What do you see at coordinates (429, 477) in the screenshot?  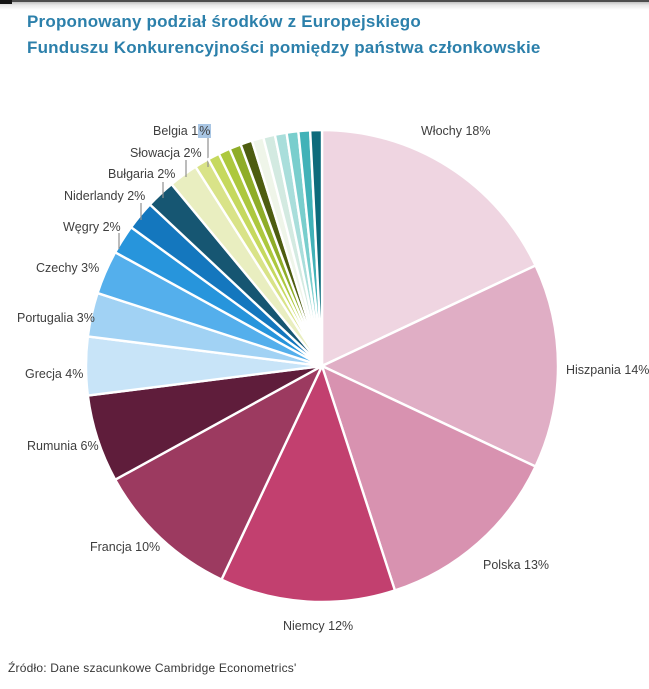 I see `pie-slice-polska` at bounding box center [429, 477].